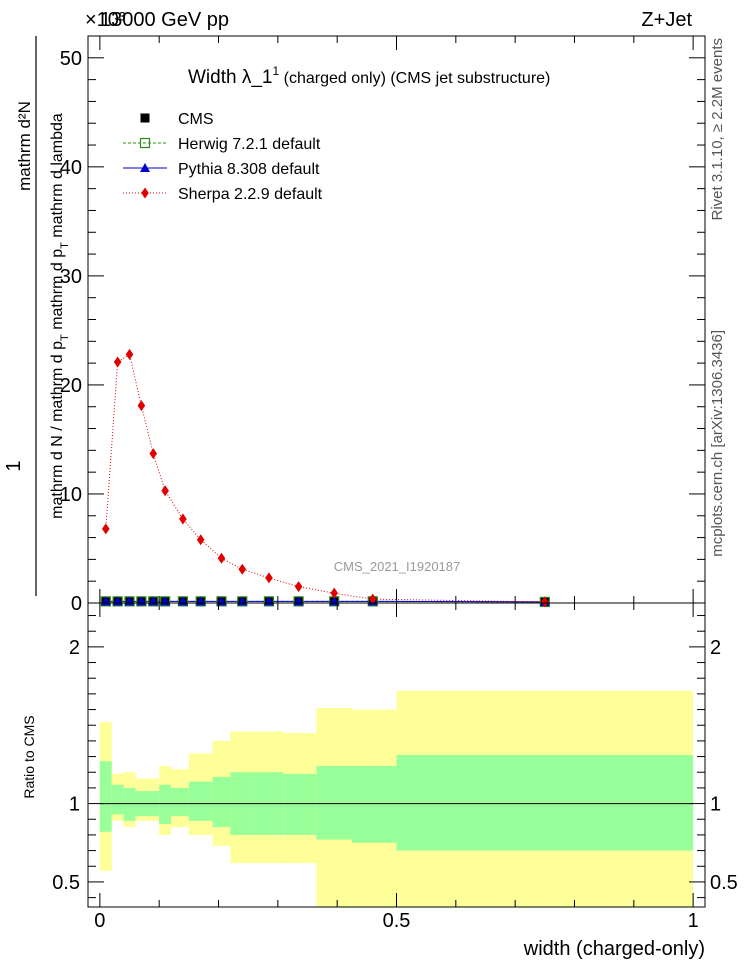 This screenshot has width=746, height=972. I want to click on ratio-xtick-label: 1, so click(693, 921).